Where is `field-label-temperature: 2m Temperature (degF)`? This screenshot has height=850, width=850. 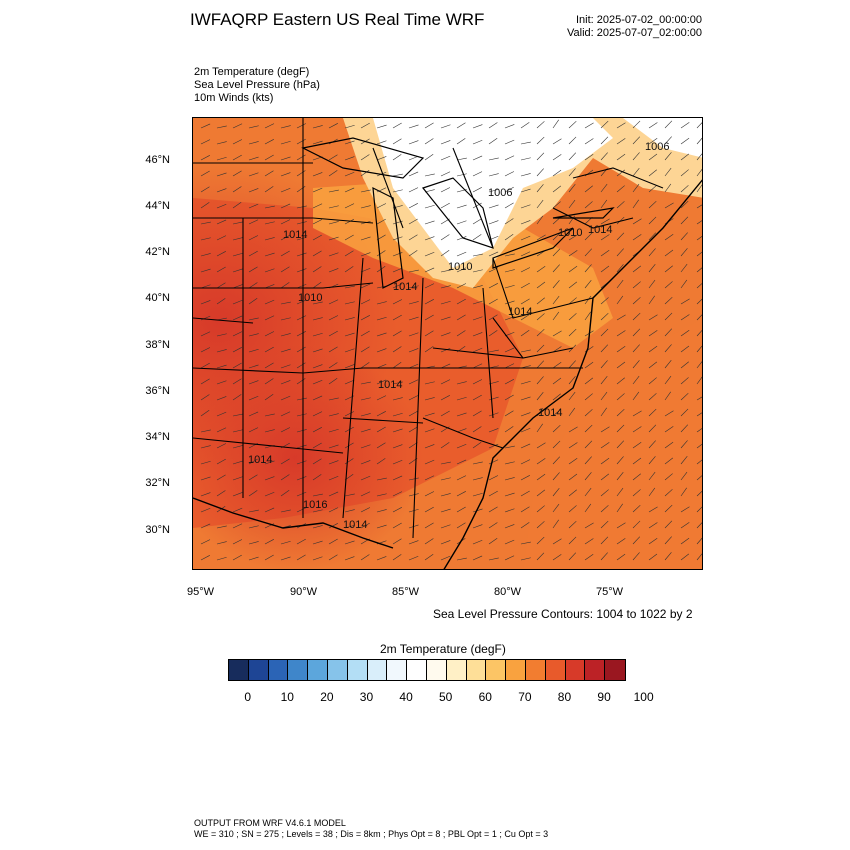 field-label-temperature: 2m Temperature (degF) is located at coordinates (252, 72).